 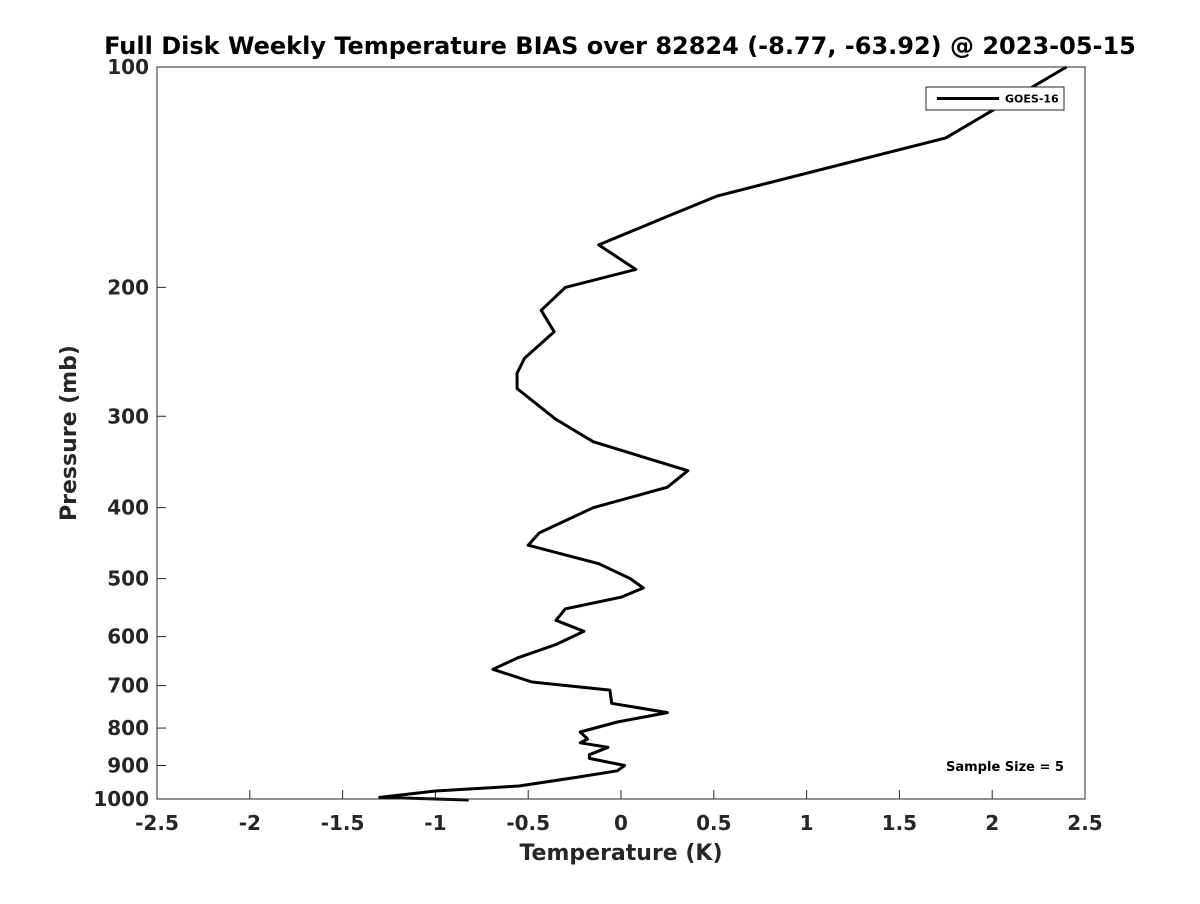 What do you see at coordinates (128, 579) in the screenshot?
I see `y-tick-label: 500` at bounding box center [128, 579].